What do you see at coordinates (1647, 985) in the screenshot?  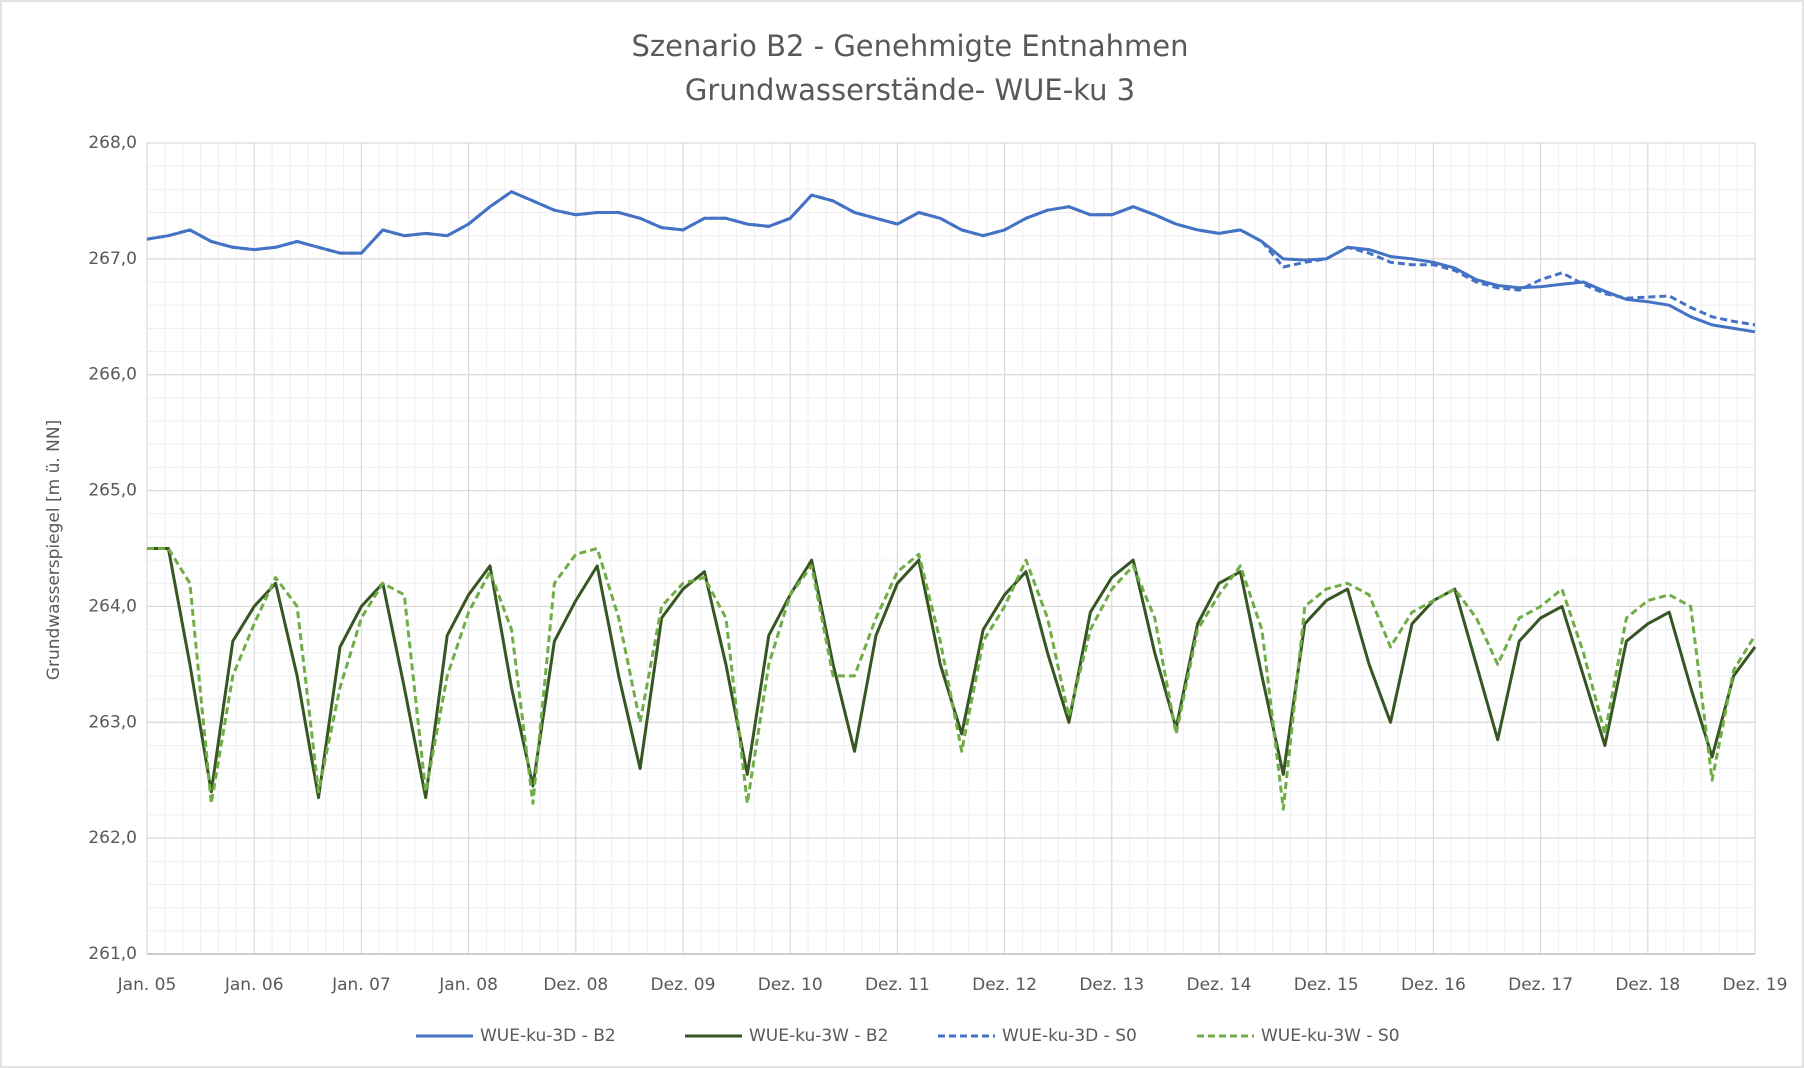 I see `x-tick-label: Dez. 18` at bounding box center [1647, 985].